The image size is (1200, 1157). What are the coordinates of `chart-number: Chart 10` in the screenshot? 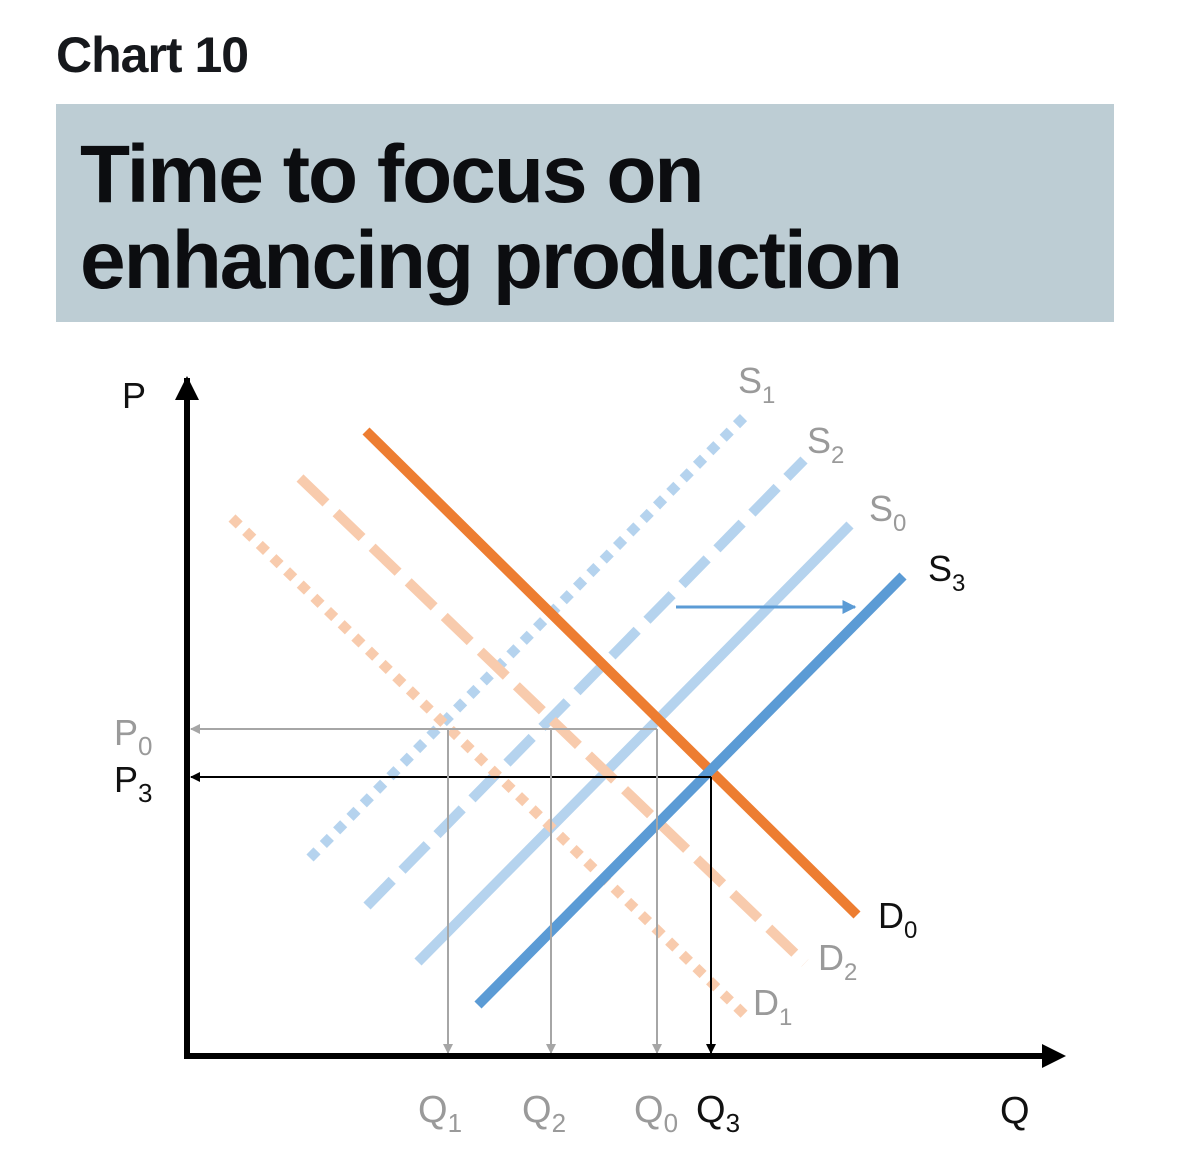 It's located at (152, 55).